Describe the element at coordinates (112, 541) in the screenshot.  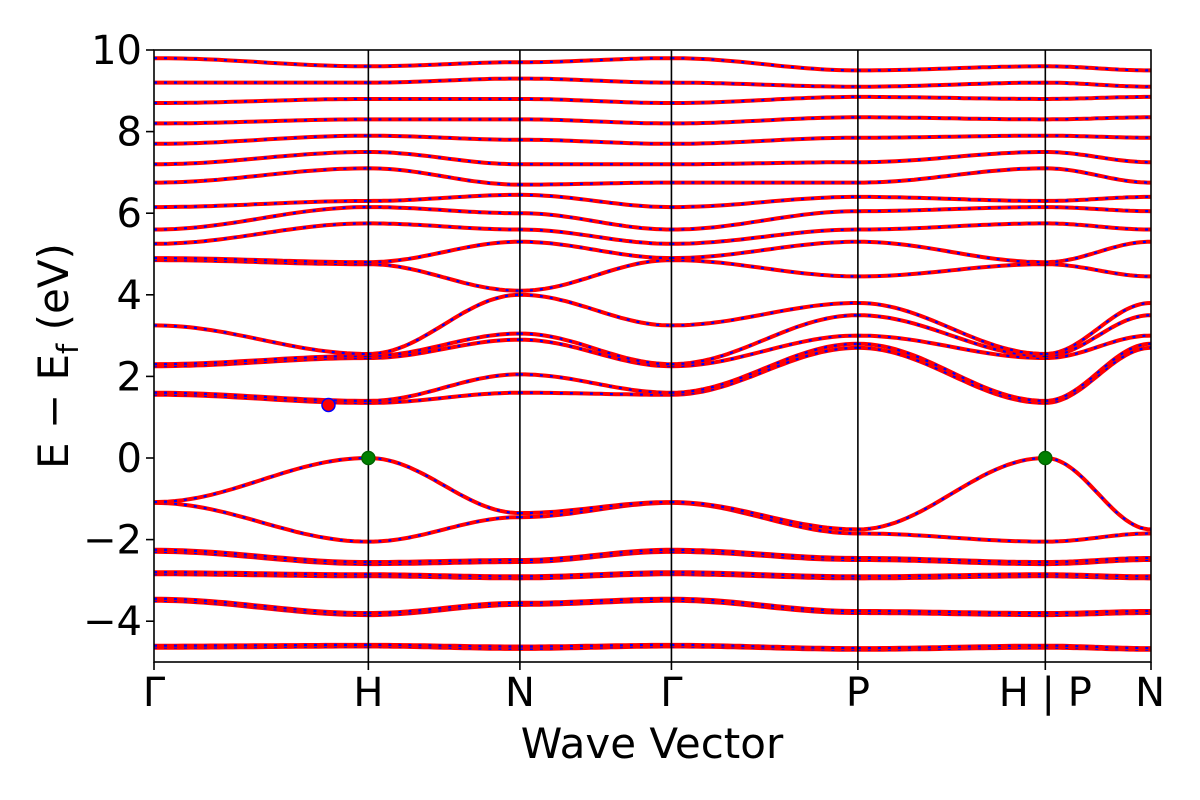
I see `y-tick-label: −2` at that location.